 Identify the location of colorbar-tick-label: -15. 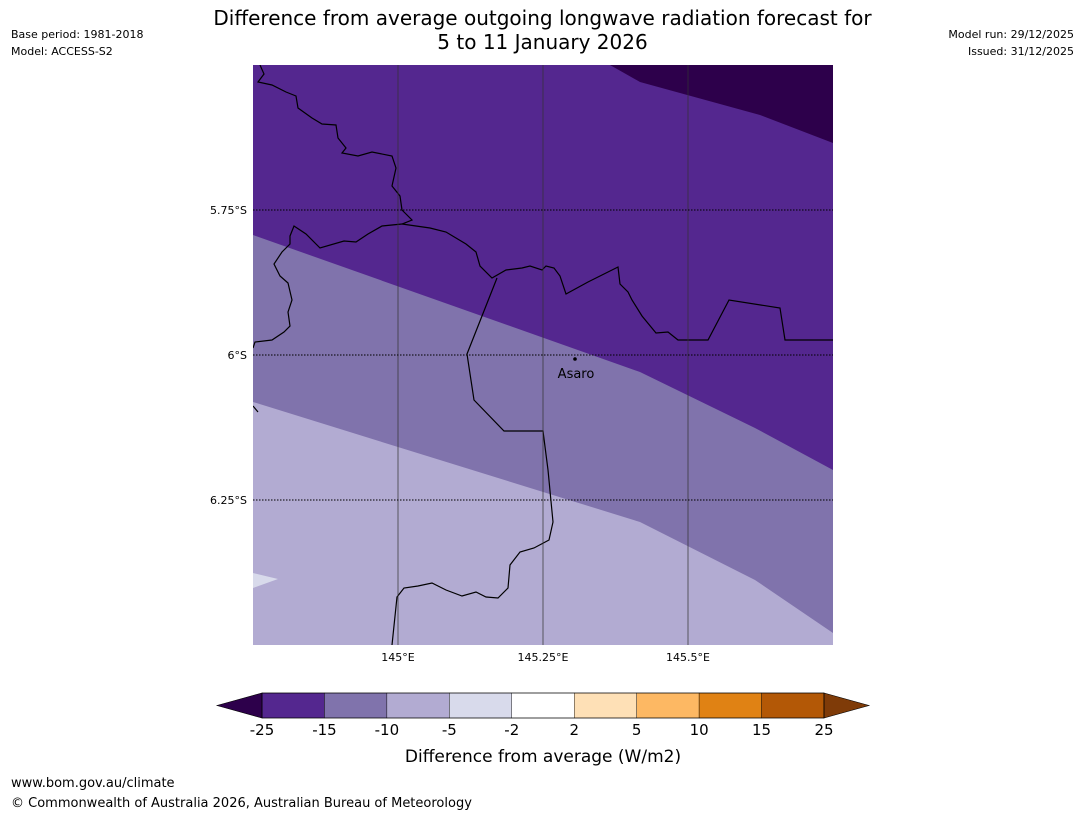
(324, 730).